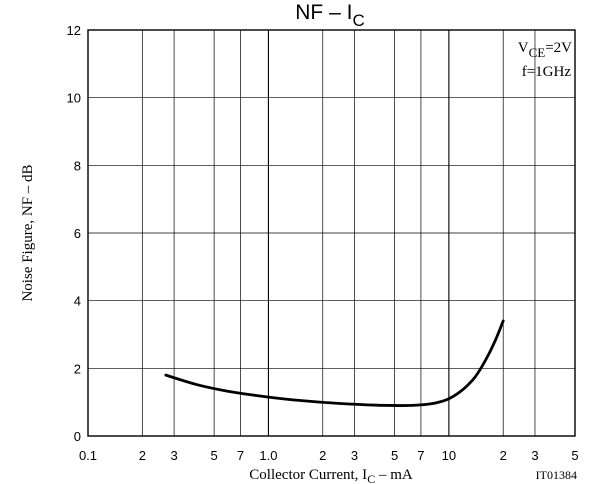  I want to click on x-axis-title: Collector Current, IC – mA, so click(331, 475).